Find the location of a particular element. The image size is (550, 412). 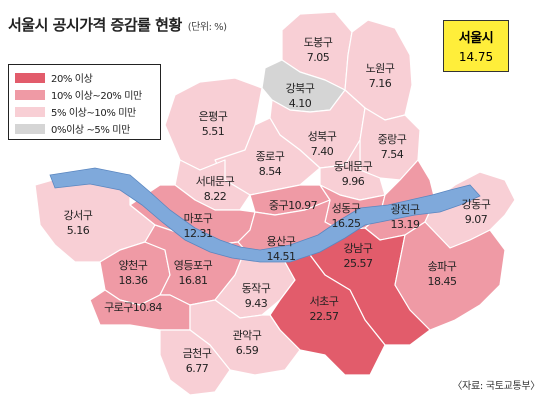

district-구로구 is located at coordinates (140, 310).